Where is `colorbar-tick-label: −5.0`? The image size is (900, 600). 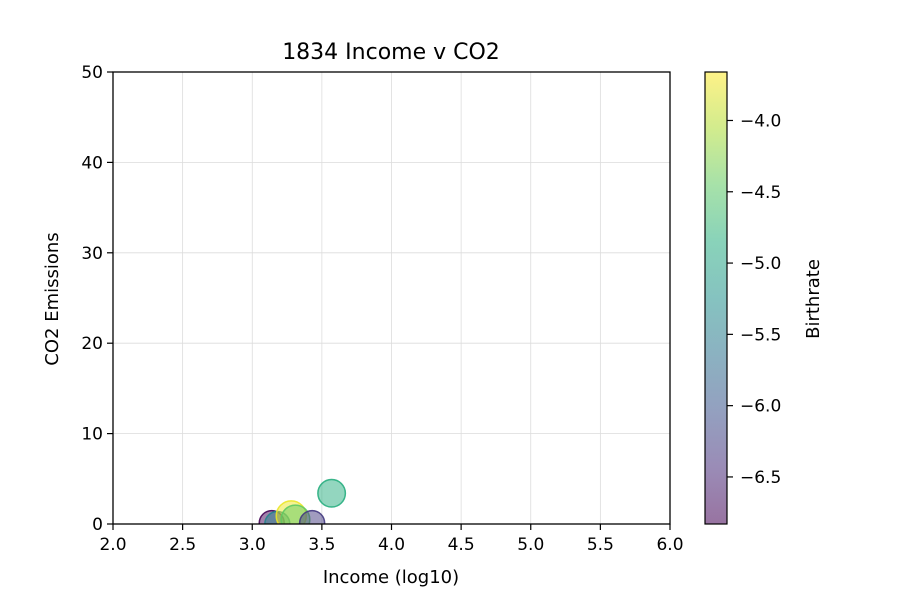
colorbar-tick-label: −5.0 is located at coordinates (760, 264).